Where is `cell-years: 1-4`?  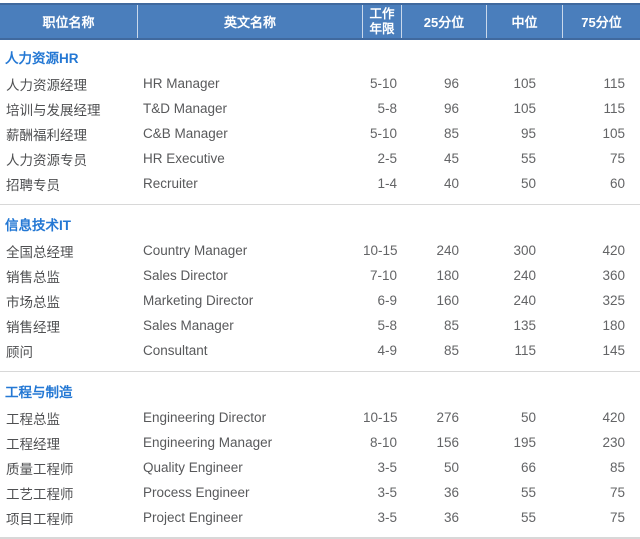
cell-years: 1-4 is located at coordinates (387, 183).